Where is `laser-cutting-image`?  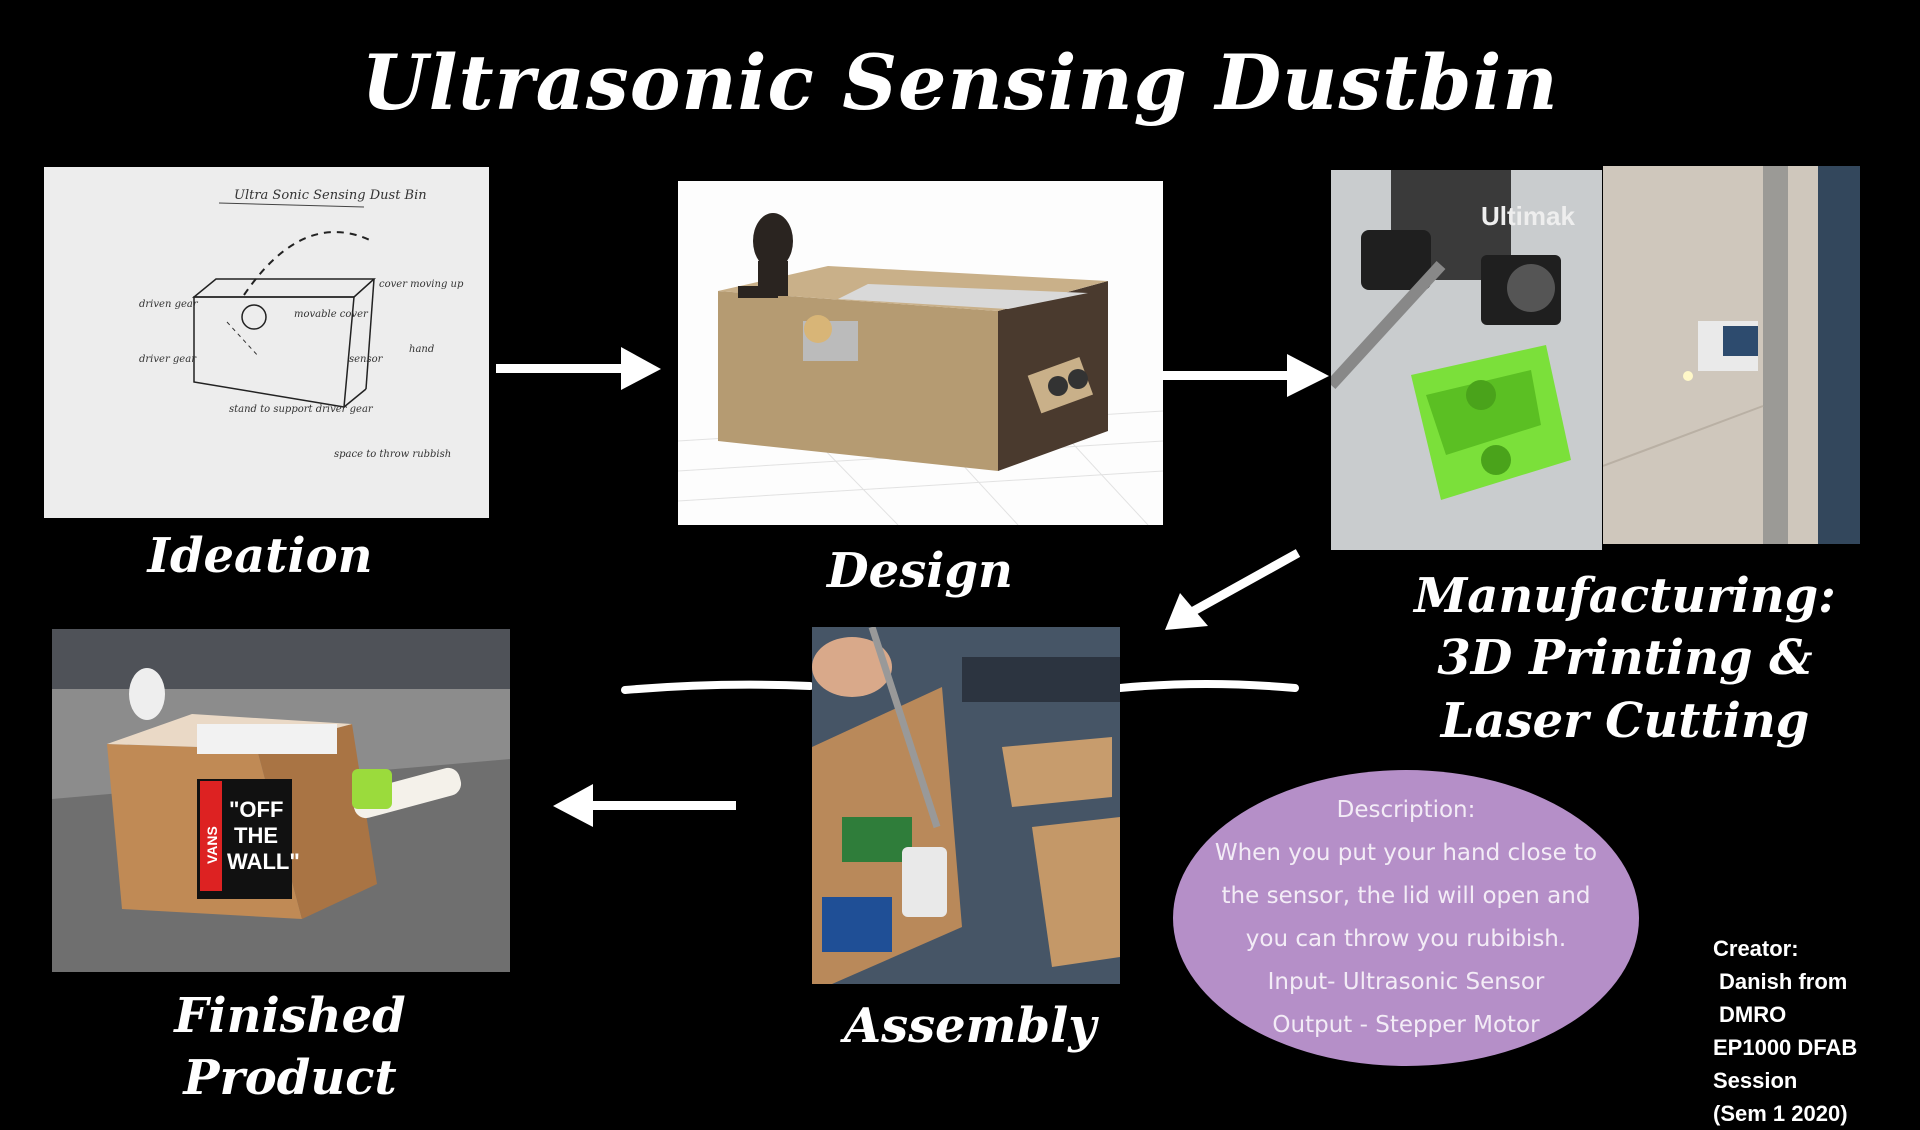
laser-cutting-image is located at coordinates (1731, 355).